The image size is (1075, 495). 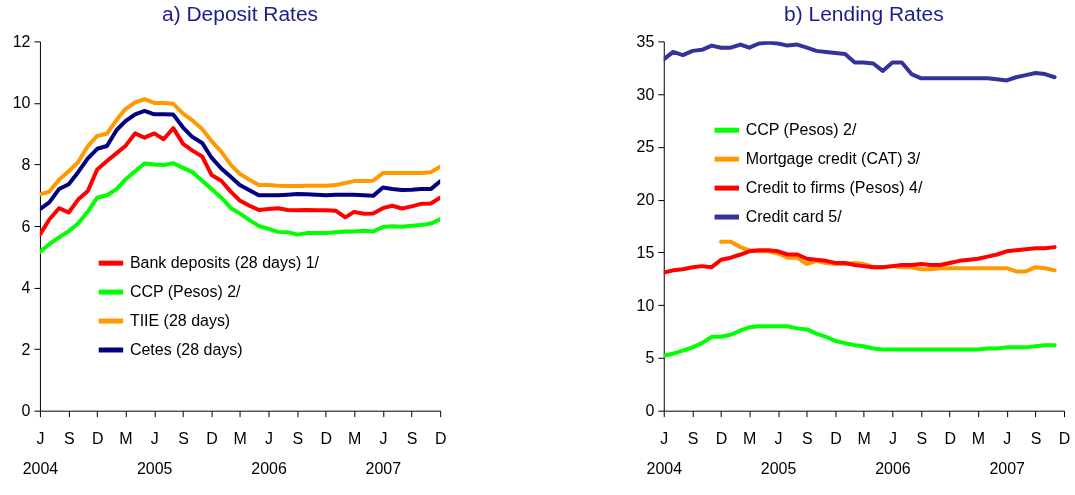 I want to click on legend-label: Credit to firms (Pesos) 4/, so click(x=834, y=188).